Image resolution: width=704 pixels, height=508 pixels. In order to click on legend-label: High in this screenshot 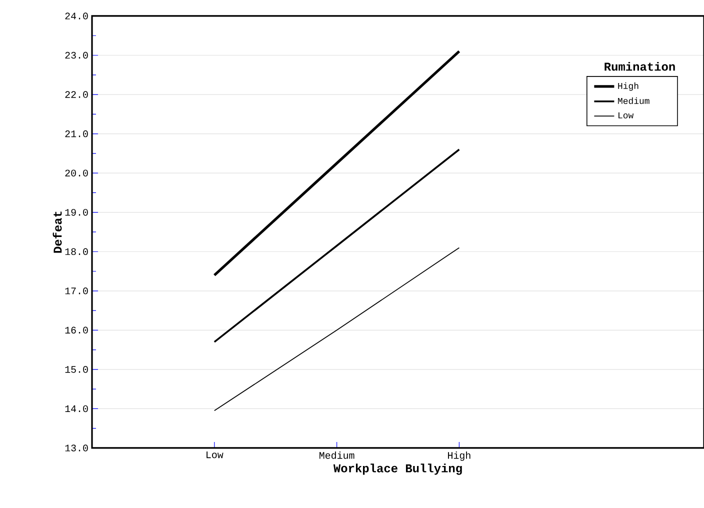, I will do `click(628, 86)`.